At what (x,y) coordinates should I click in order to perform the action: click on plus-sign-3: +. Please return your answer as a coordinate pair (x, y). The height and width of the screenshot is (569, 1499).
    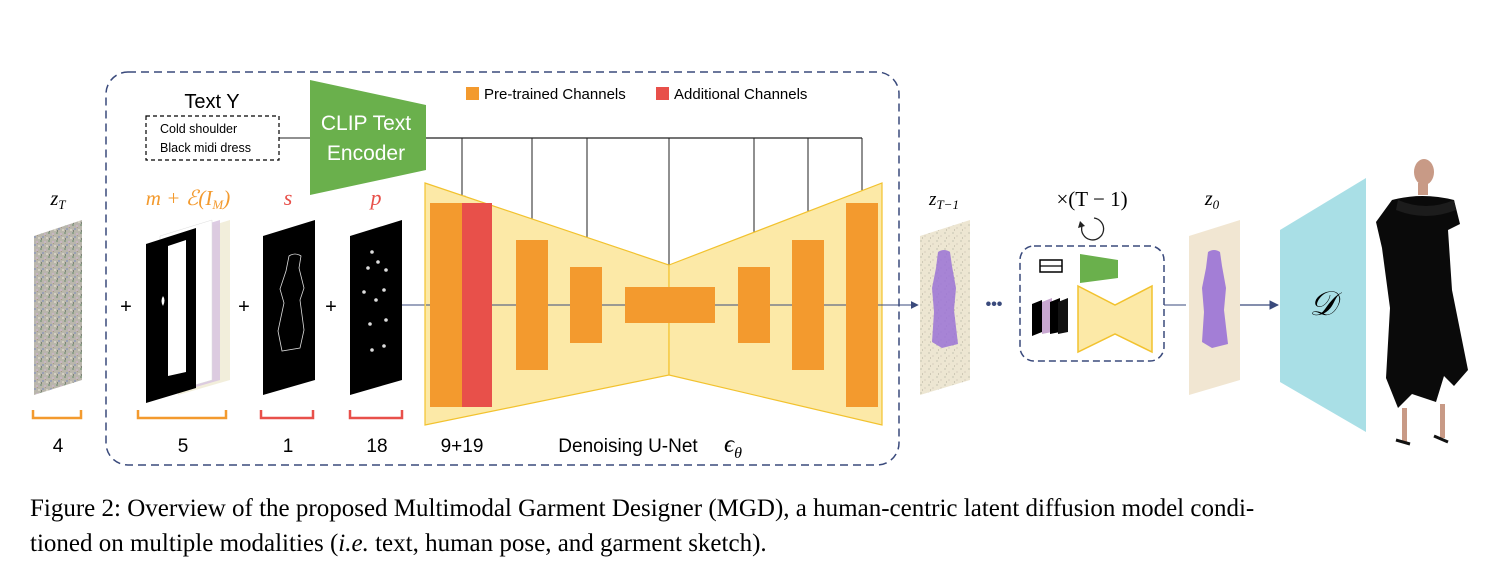
    Looking at the image, I should click on (331, 307).